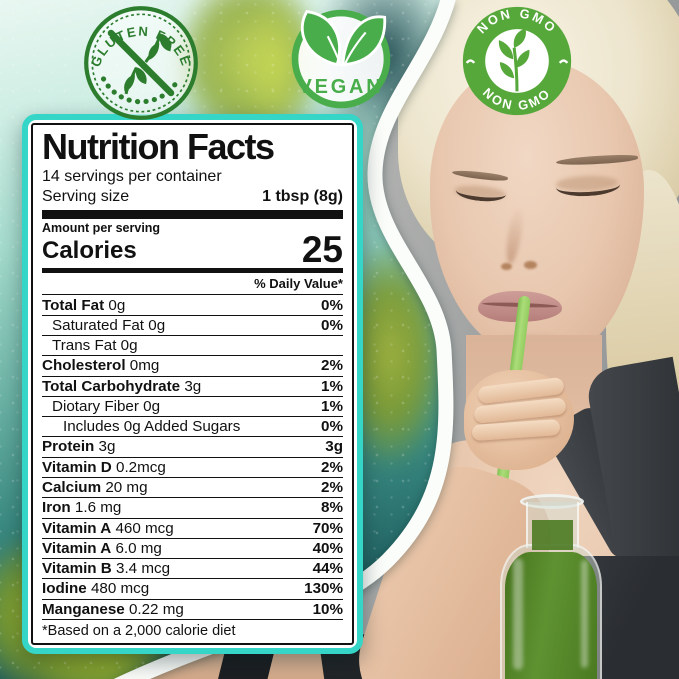 The image size is (679, 679). I want to click on non-gmo-stamp: NON GMO NON GMO, so click(517, 61).